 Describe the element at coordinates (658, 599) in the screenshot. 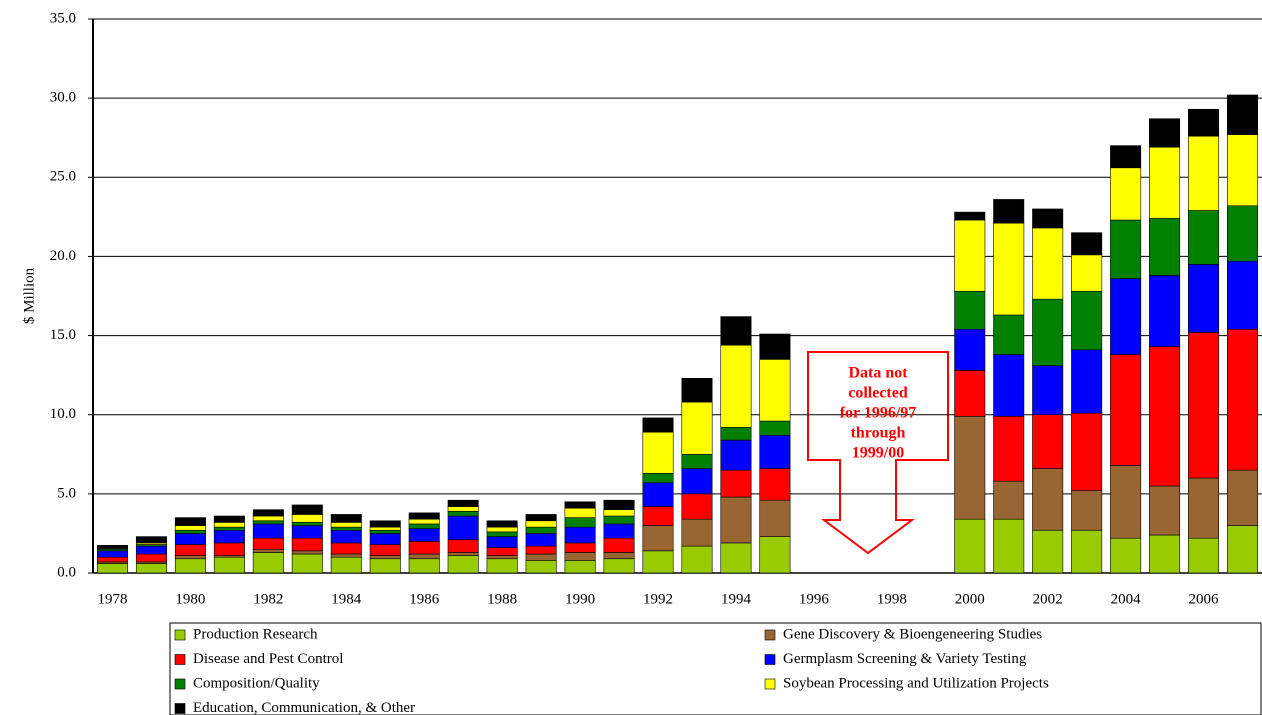

I see `x-tick-label: 1992` at that location.